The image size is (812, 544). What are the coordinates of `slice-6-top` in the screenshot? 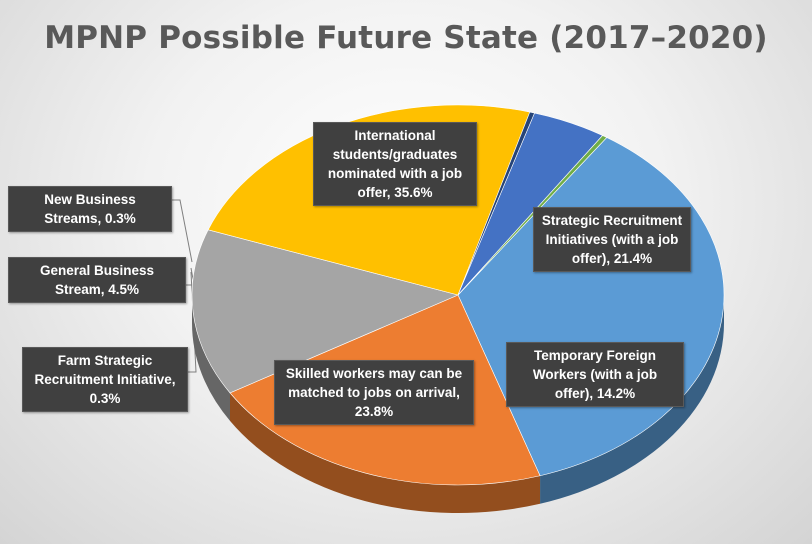 It's located at (532, 215).